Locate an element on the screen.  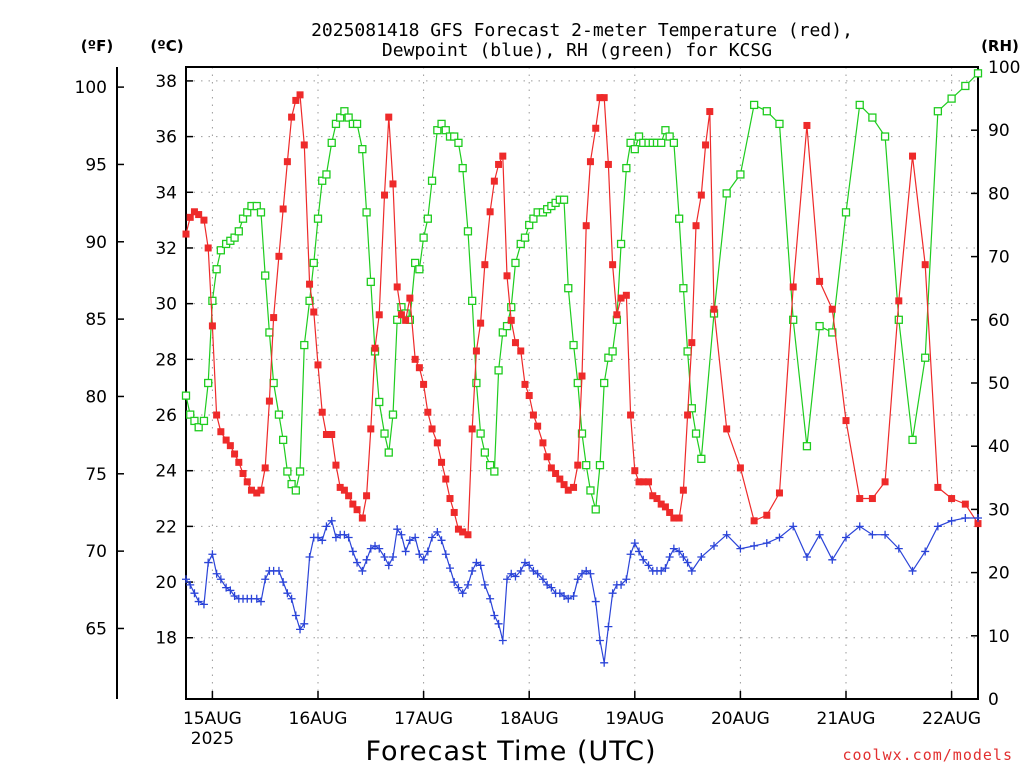
rh-tick-label: 20 is located at coordinates (999, 574).